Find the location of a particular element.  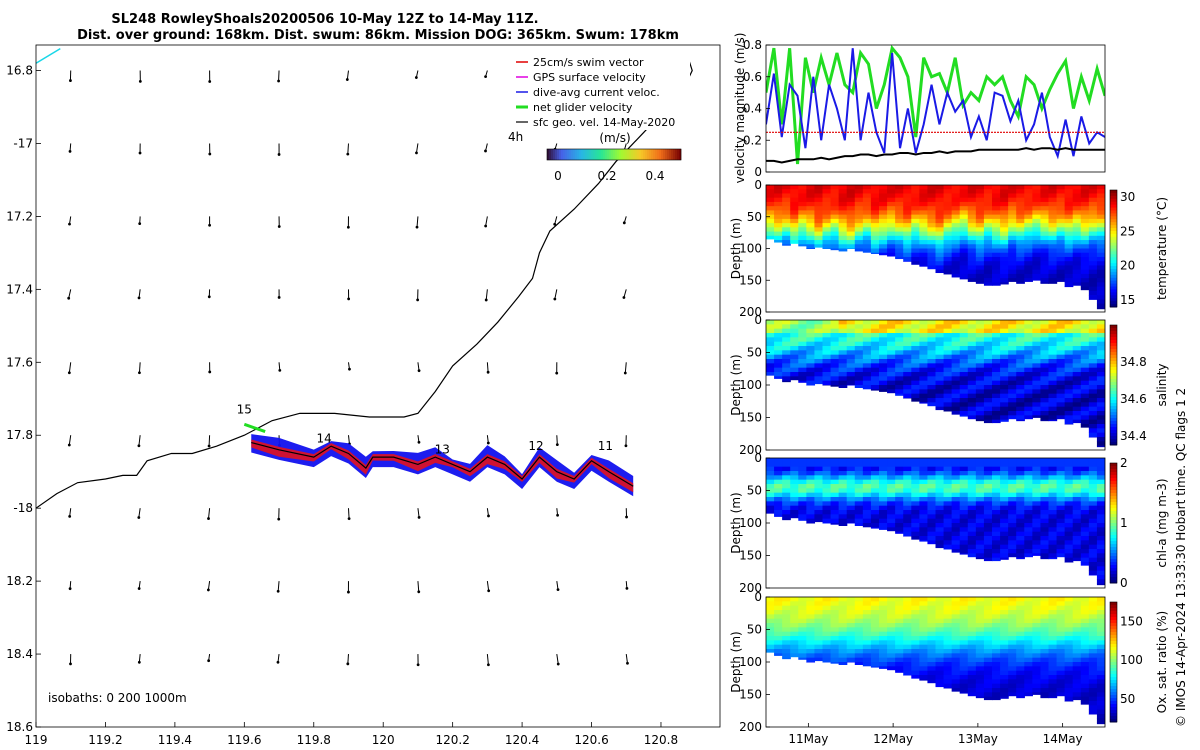

sfc-geo-arrow is located at coordinates (209, 585).